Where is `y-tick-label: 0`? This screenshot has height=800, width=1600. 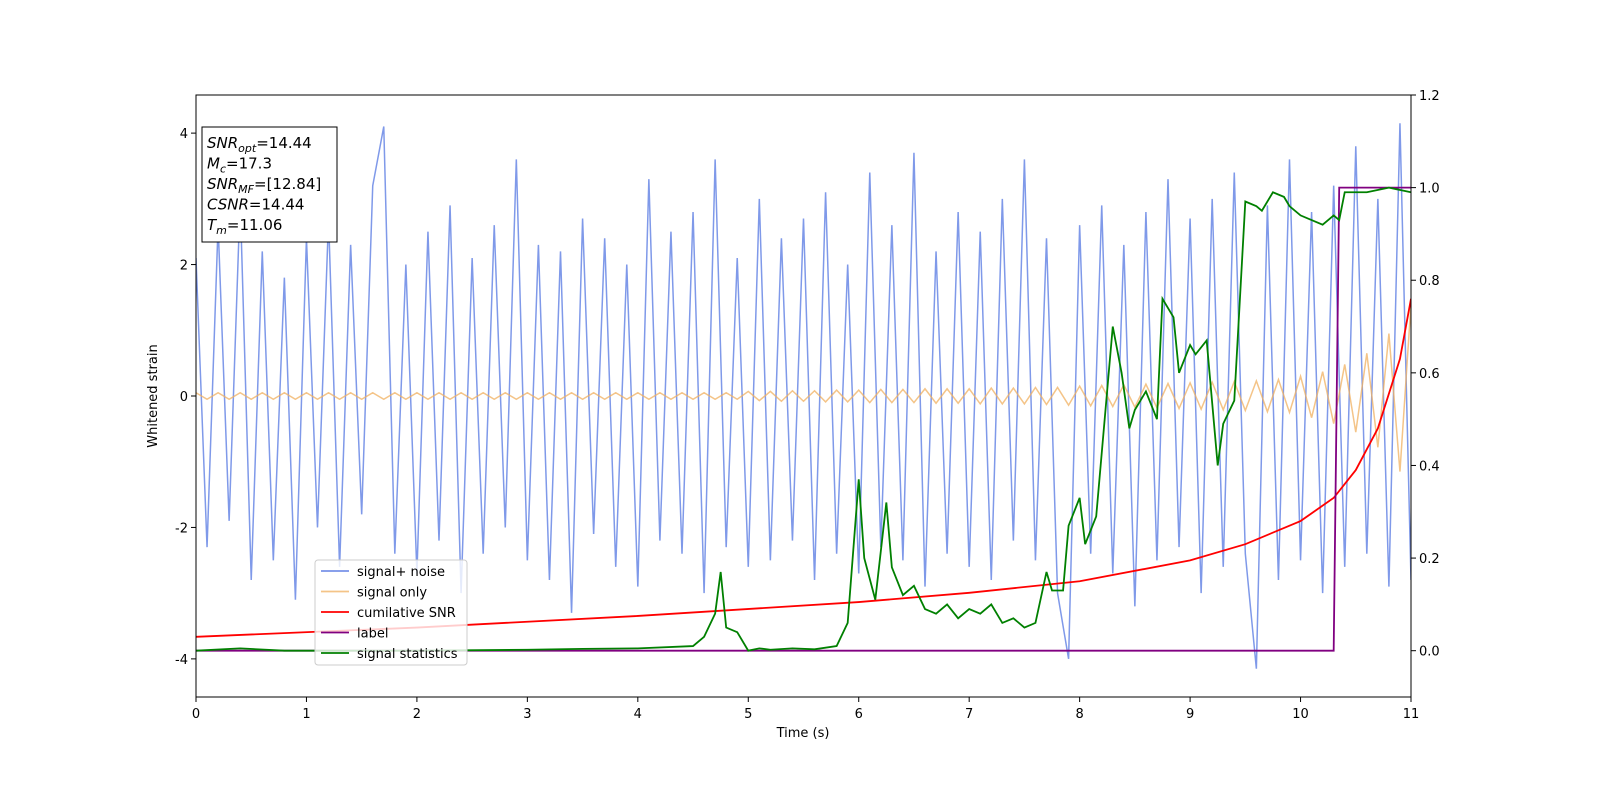
y-tick-label: 0 is located at coordinates (184, 397).